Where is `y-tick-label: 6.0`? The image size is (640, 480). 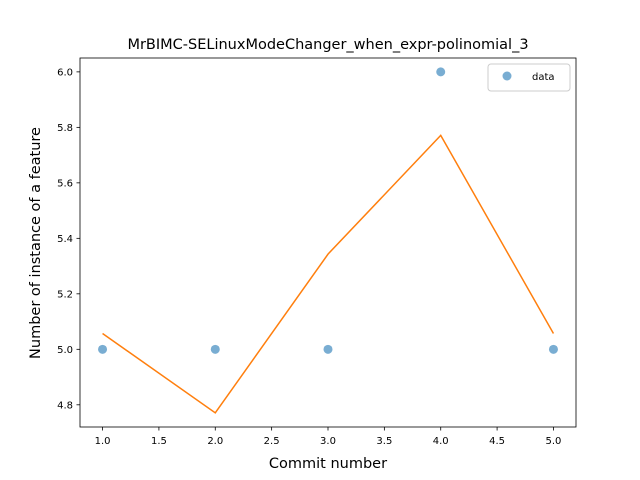
y-tick-label: 6.0 is located at coordinates (65, 72).